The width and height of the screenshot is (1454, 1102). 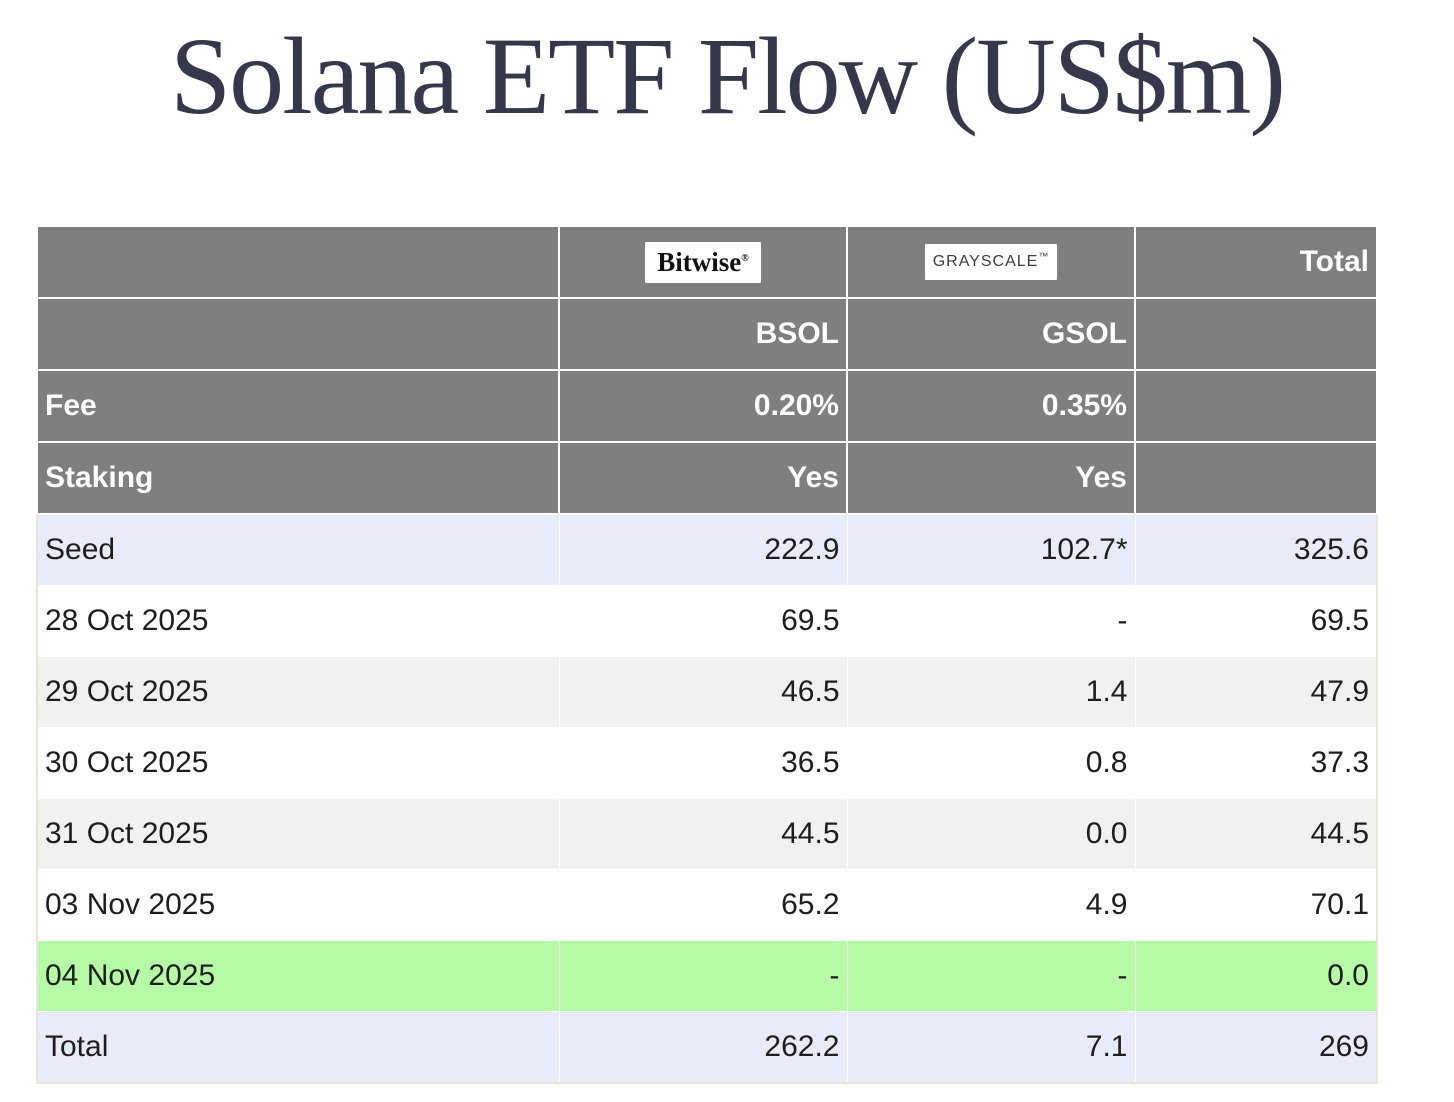 I want to click on row-total-value: 37.3, so click(x=1256, y=763).